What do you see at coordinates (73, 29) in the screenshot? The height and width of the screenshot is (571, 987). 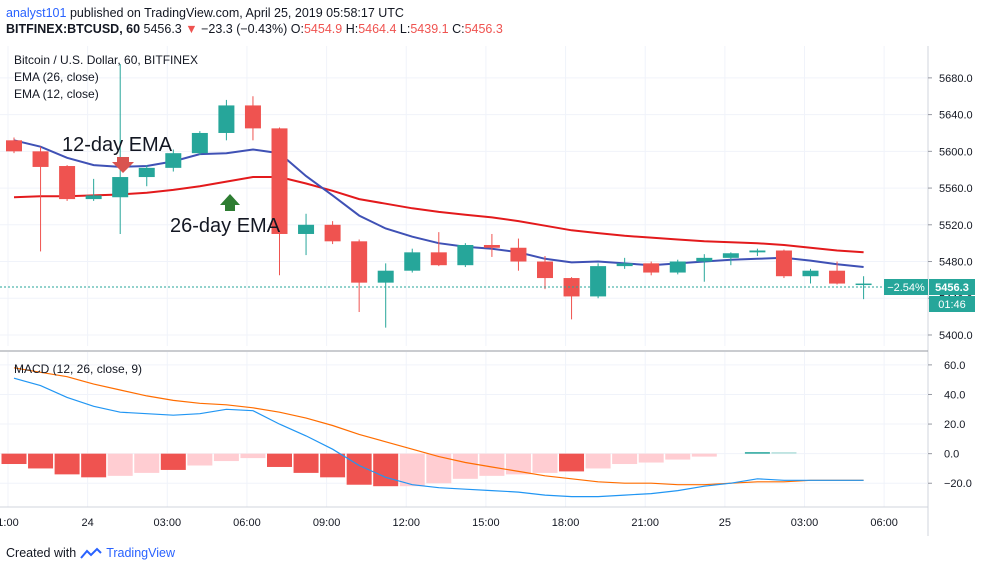 I see `symbol-label: BITFINEX:BTCUSD, 60` at bounding box center [73, 29].